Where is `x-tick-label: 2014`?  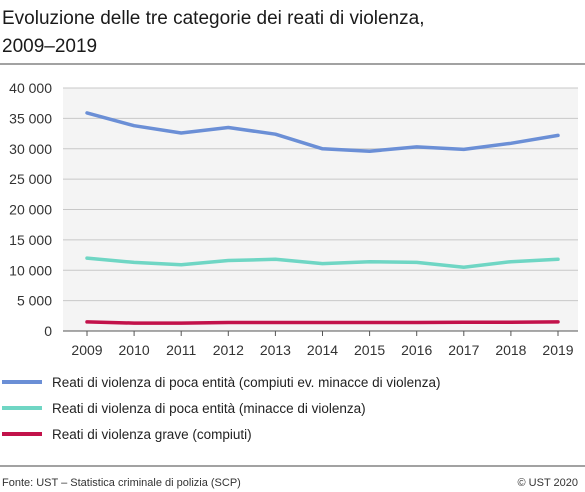 x-tick-label: 2014 is located at coordinates (322, 350).